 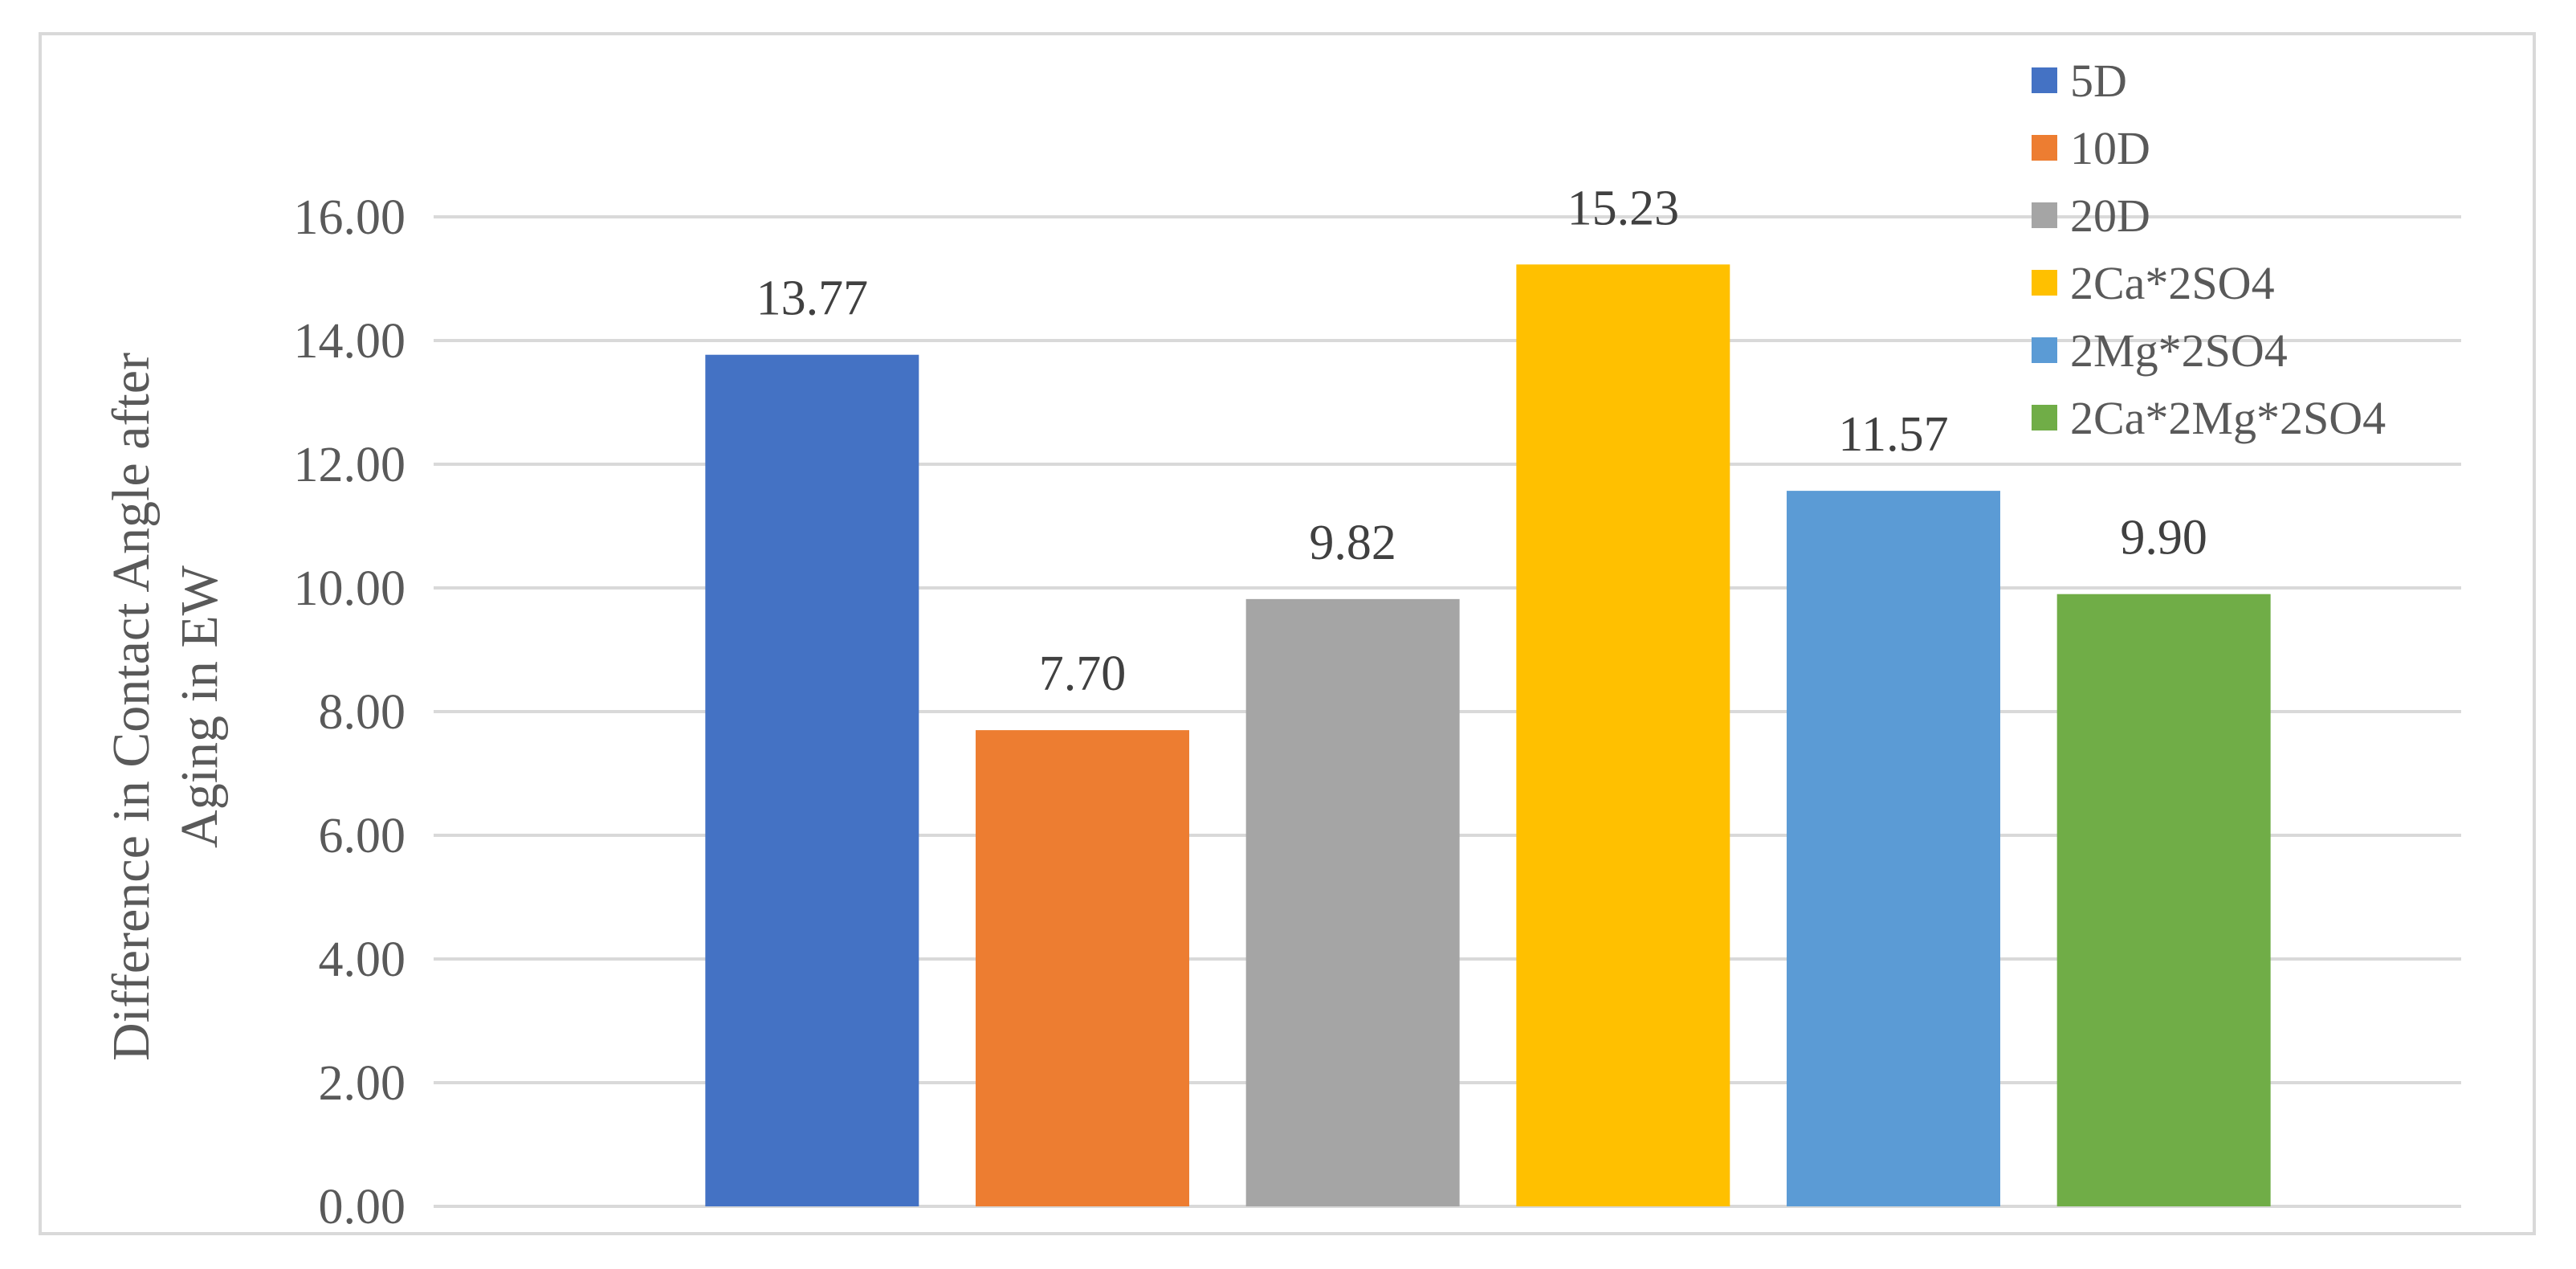 What do you see at coordinates (1893, 848) in the screenshot?
I see `bar-2Mg*2SO4` at bounding box center [1893, 848].